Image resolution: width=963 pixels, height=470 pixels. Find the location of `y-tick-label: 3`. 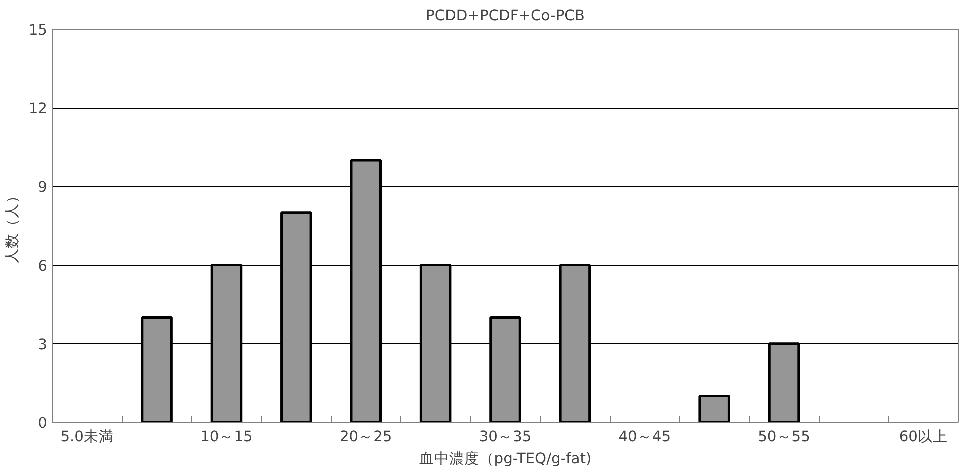

y-tick-label: 3 is located at coordinates (43, 345).